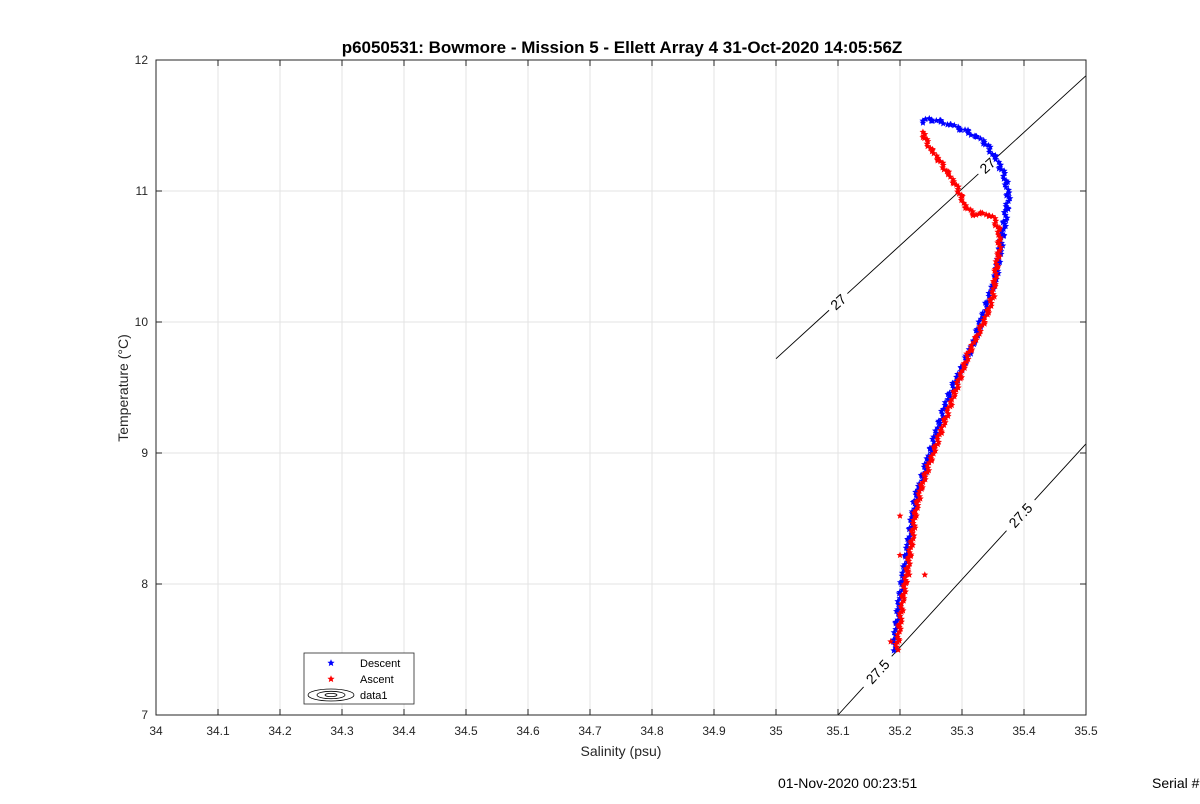  I want to click on legend-label-ascent: Ascent, so click(377, 680).